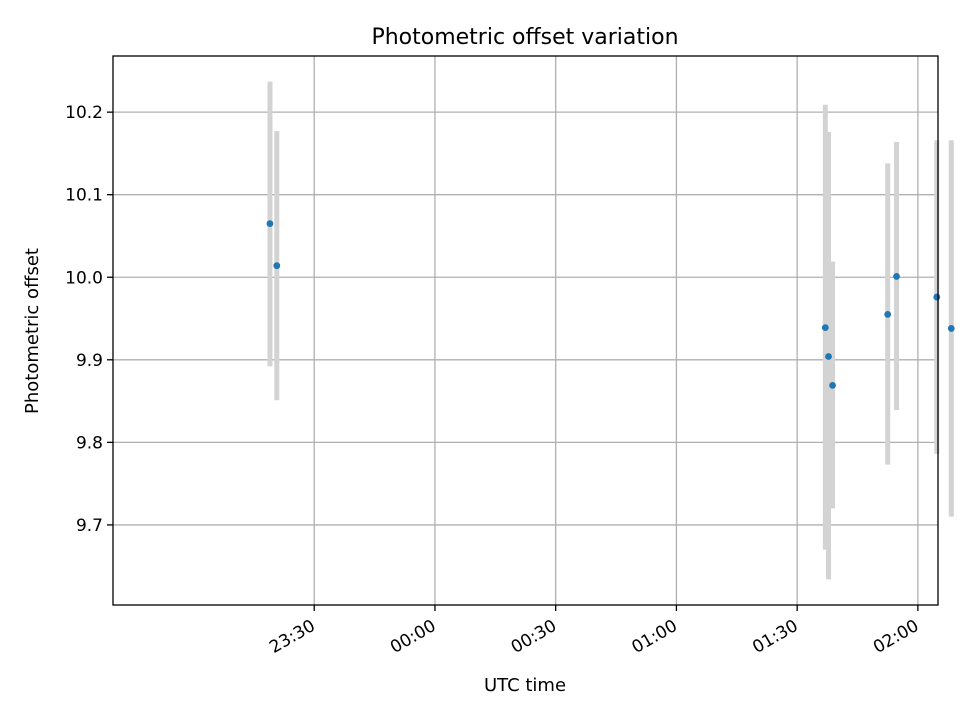 The height and width of the screenshot is (720, 960). Describe the element at coordinates (89, 443) in the screenshot. I see `y-tick-label: 9.8` at that location.